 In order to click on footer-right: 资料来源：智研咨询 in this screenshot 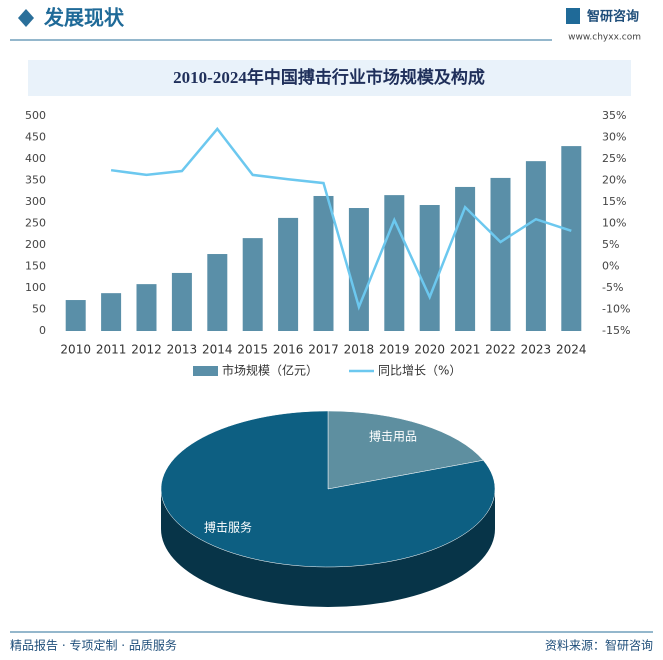, I will do `click(599, 645)`.